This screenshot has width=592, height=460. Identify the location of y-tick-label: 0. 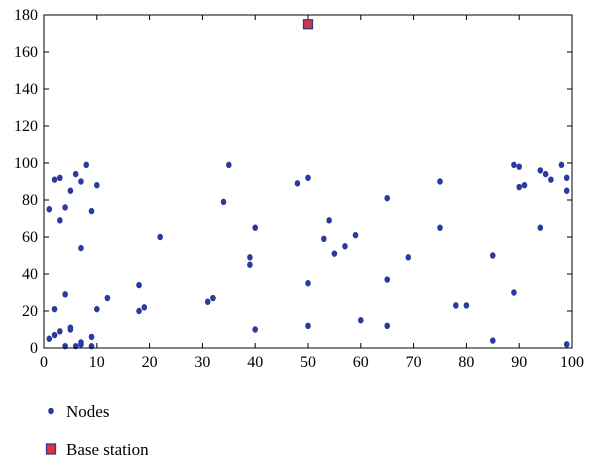
(34, 348).